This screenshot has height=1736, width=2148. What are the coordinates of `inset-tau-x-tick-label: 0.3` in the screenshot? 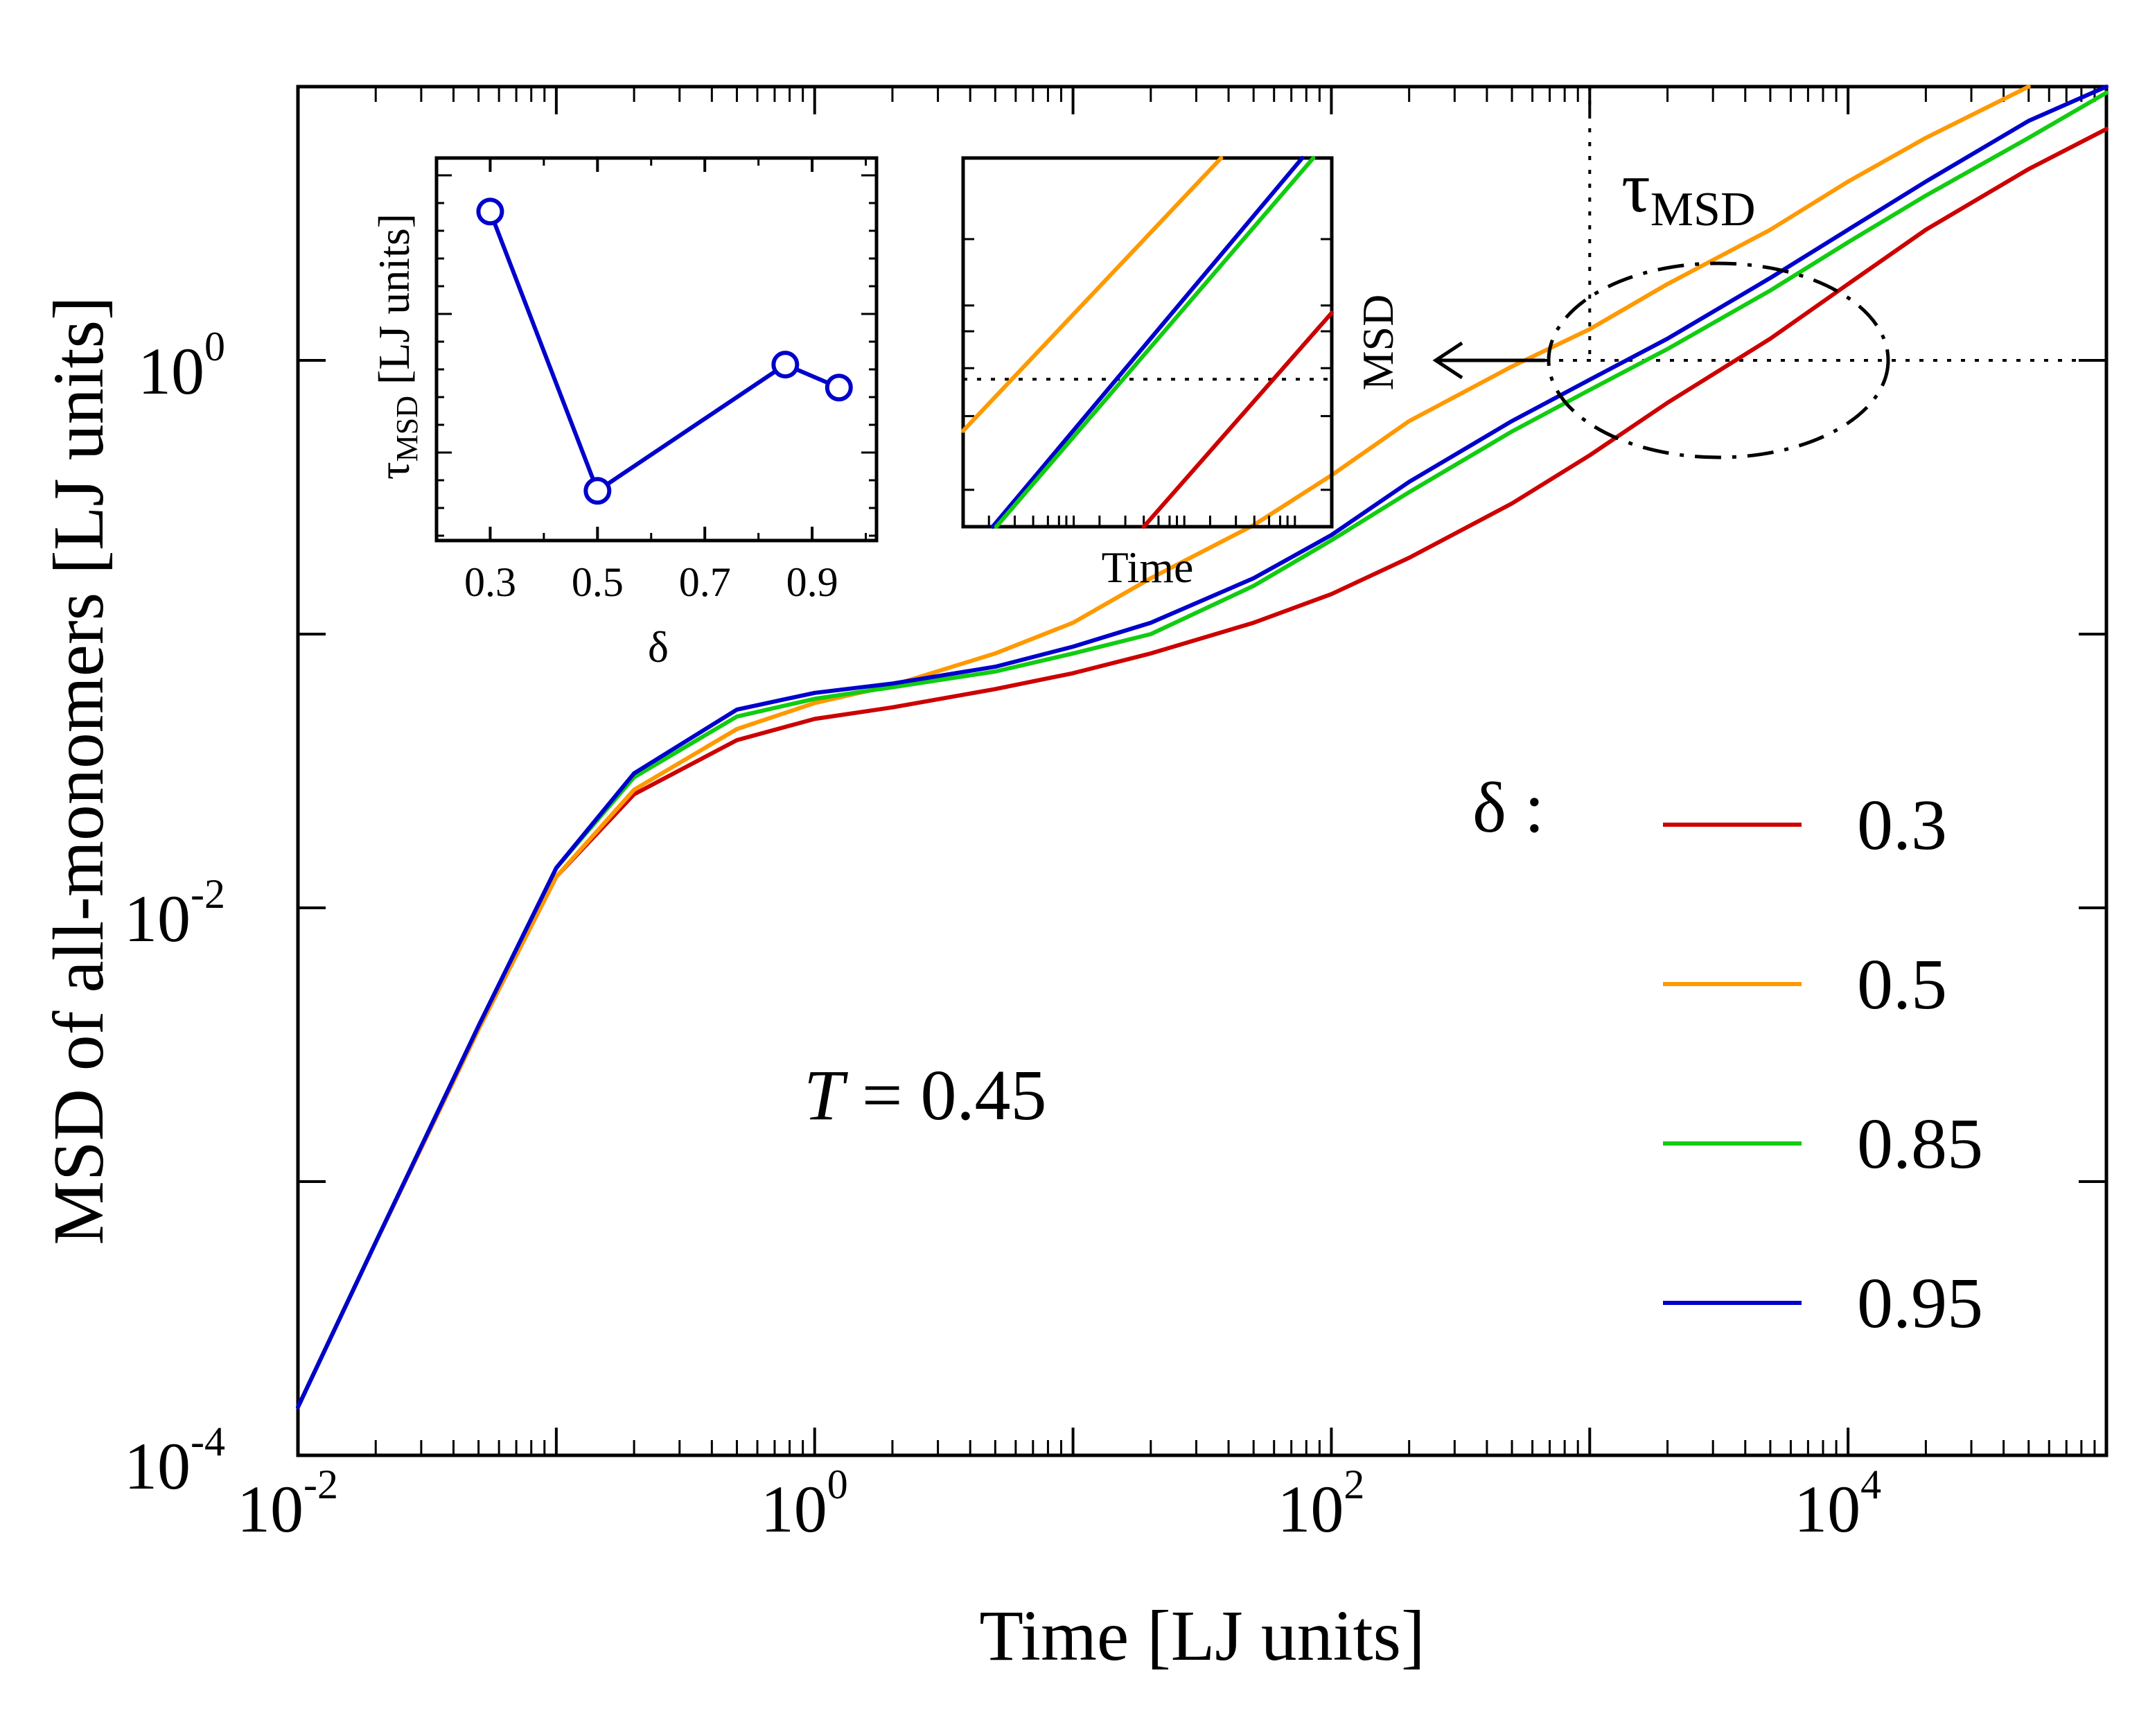 It's located at (490, 582).